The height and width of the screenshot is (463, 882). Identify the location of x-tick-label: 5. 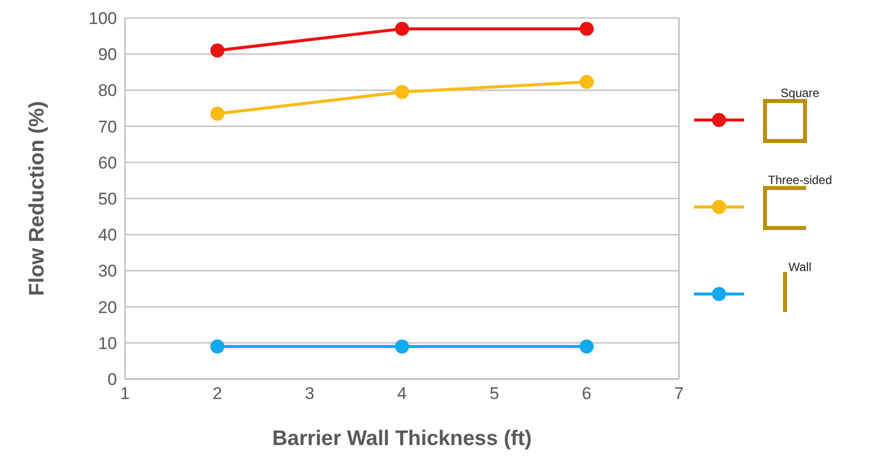
(495, 394).